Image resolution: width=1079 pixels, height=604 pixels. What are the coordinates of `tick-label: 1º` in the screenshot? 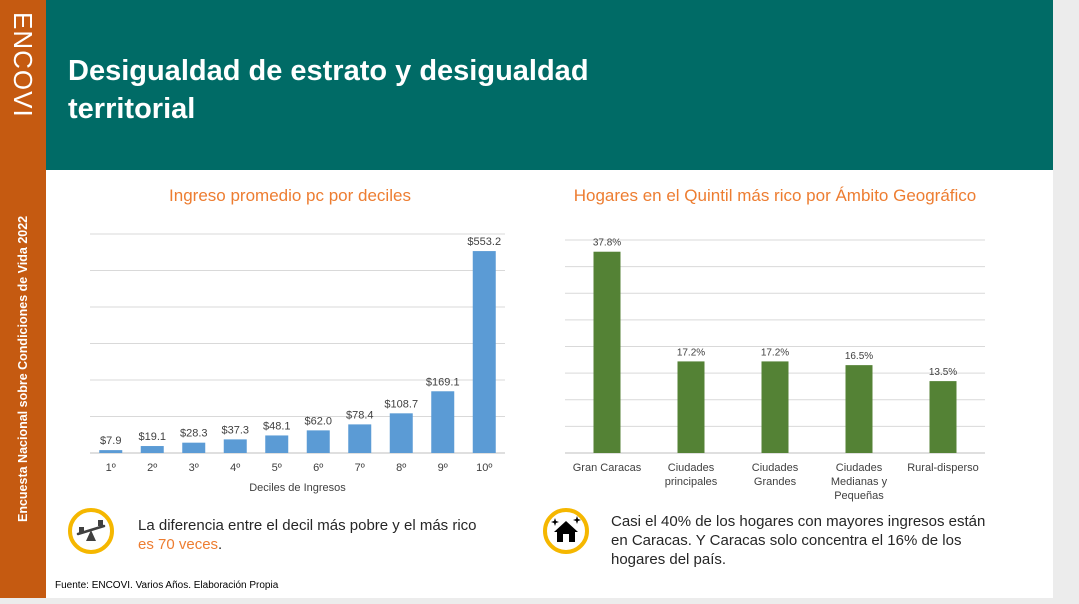 It's located at (111, 468).